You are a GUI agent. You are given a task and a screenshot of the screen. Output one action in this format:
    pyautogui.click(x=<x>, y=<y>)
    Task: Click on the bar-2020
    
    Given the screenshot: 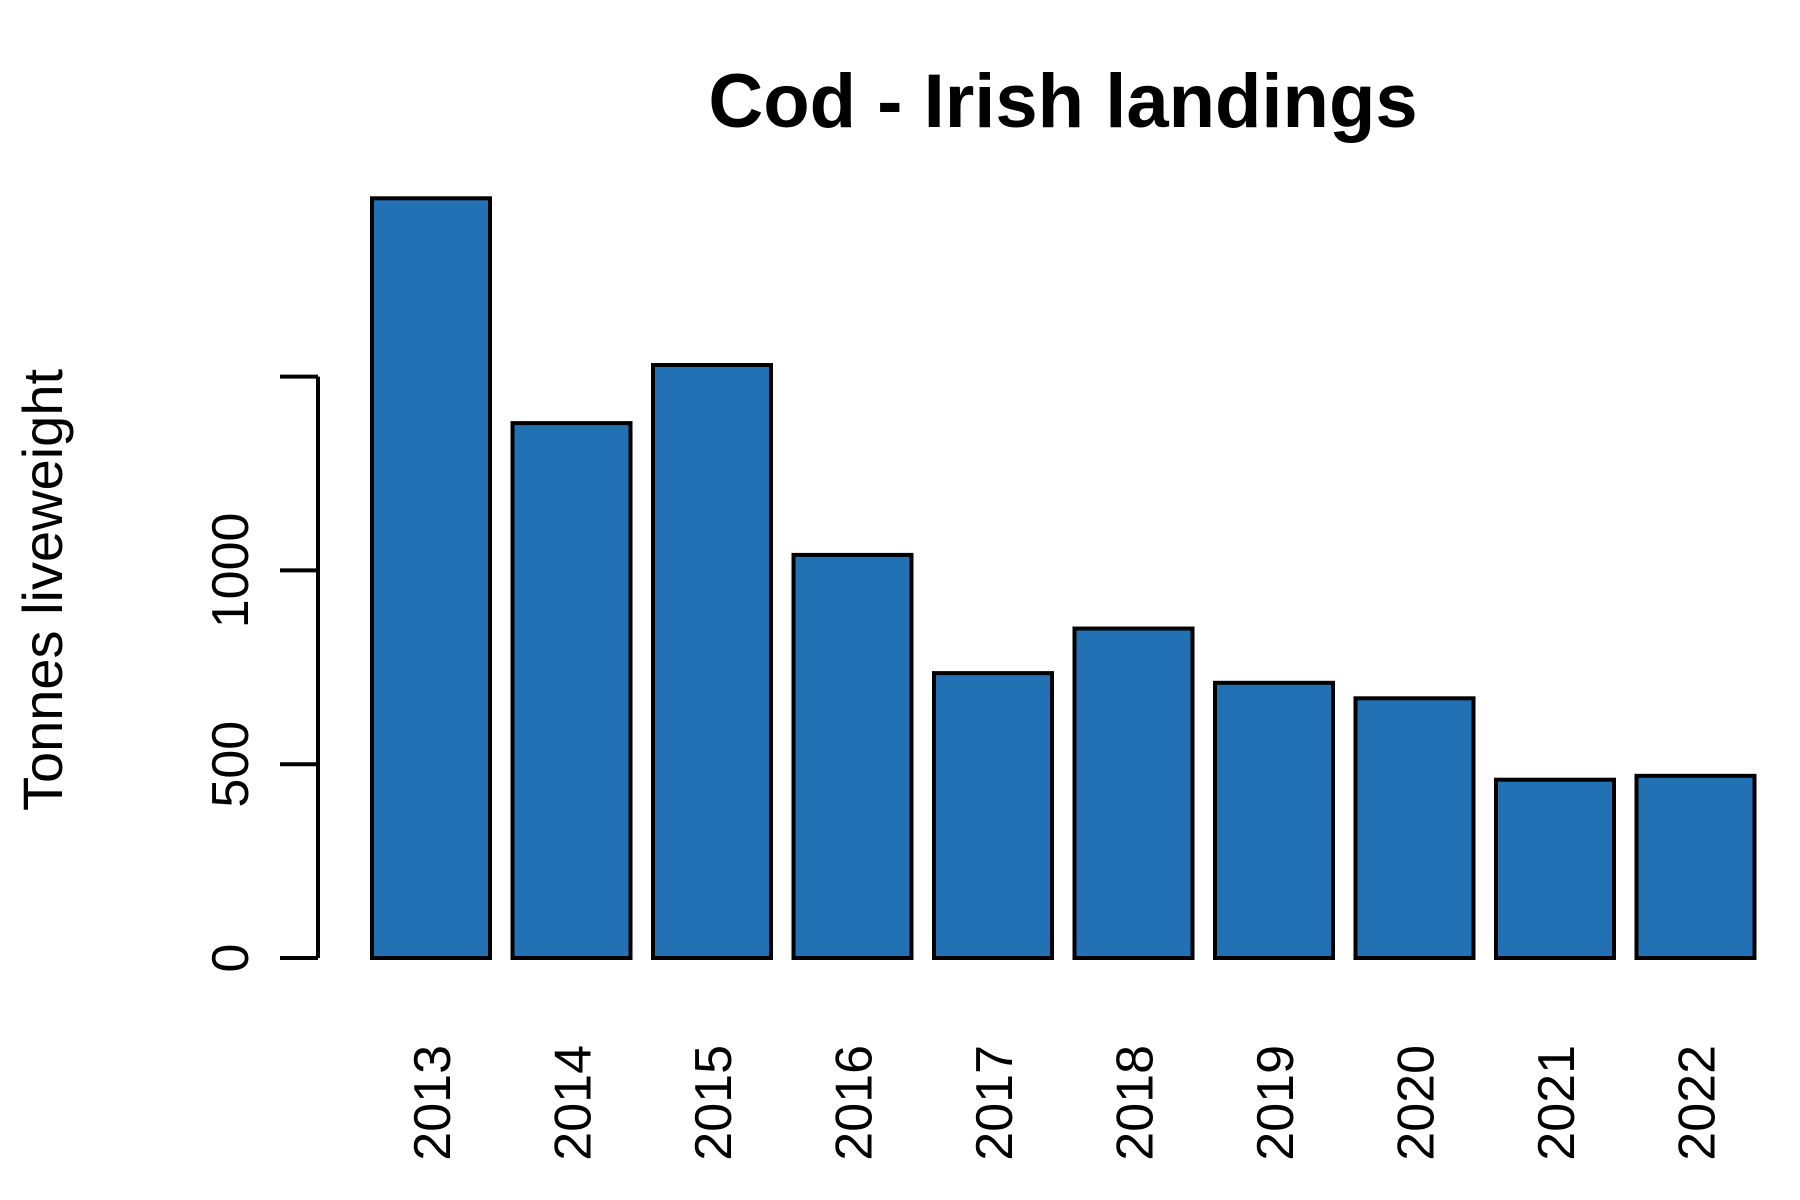 What is the action you would take?
    pyautogui.click(x=1414, y=828)
    